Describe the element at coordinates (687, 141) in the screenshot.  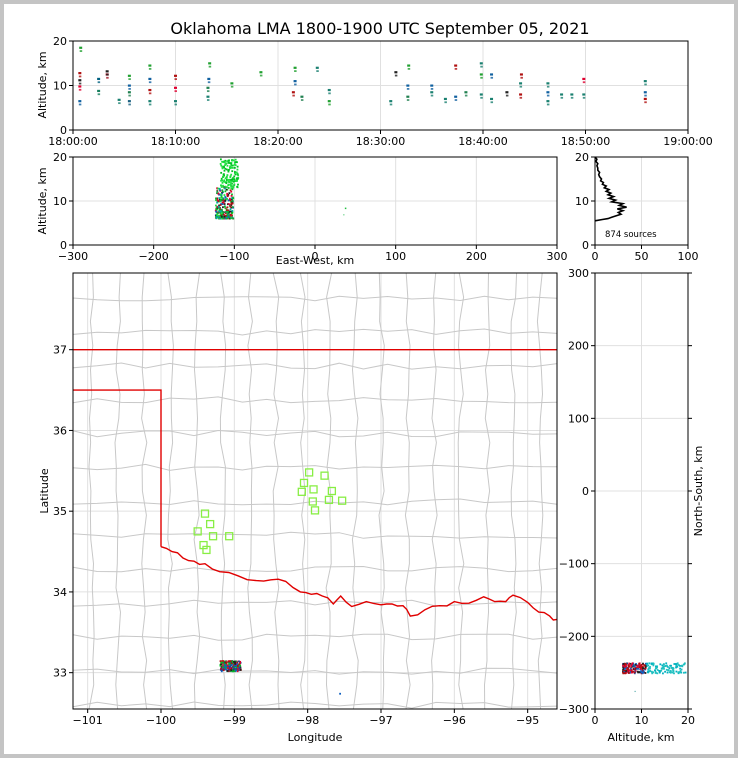
I see `x-tick-label: 19:00:00` at that location.